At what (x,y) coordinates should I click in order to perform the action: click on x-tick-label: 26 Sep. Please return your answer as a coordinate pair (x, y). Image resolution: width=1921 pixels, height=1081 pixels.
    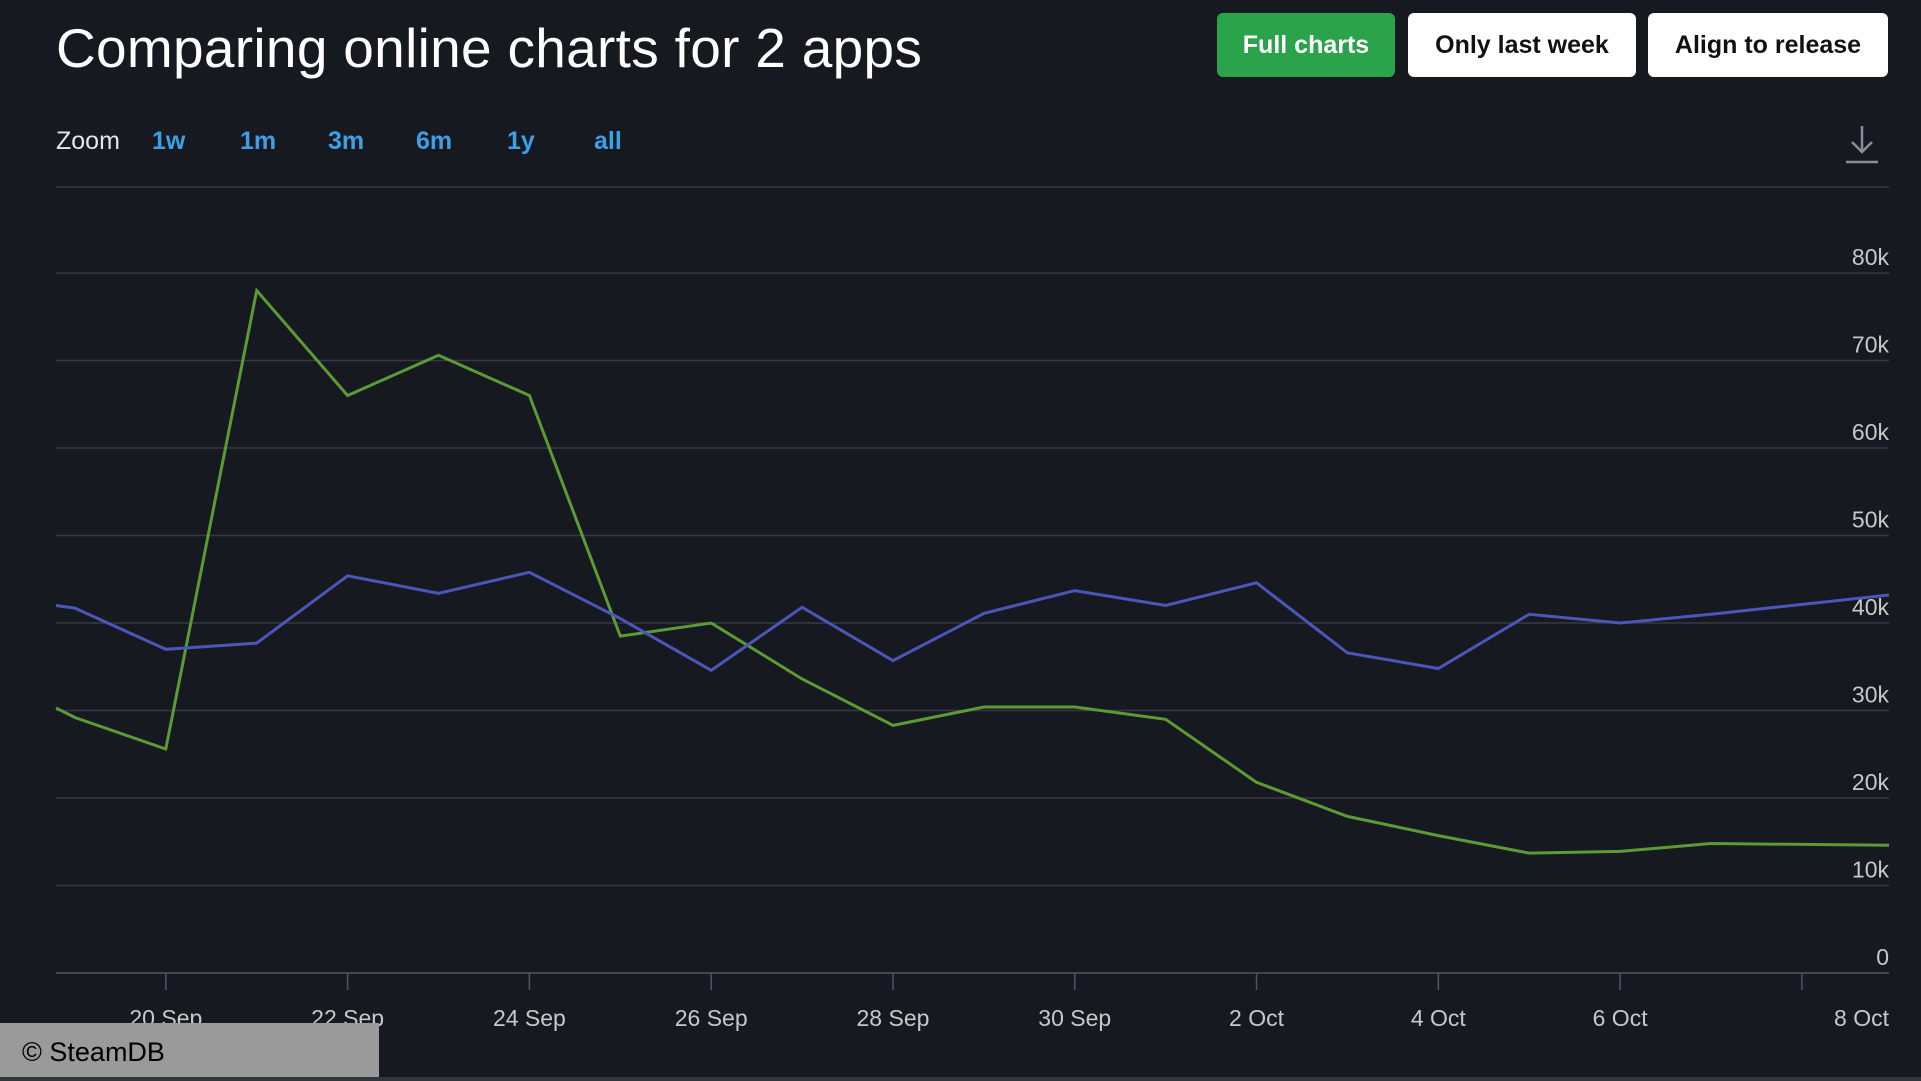
    Looking at the image, I should click on (711, 1018).